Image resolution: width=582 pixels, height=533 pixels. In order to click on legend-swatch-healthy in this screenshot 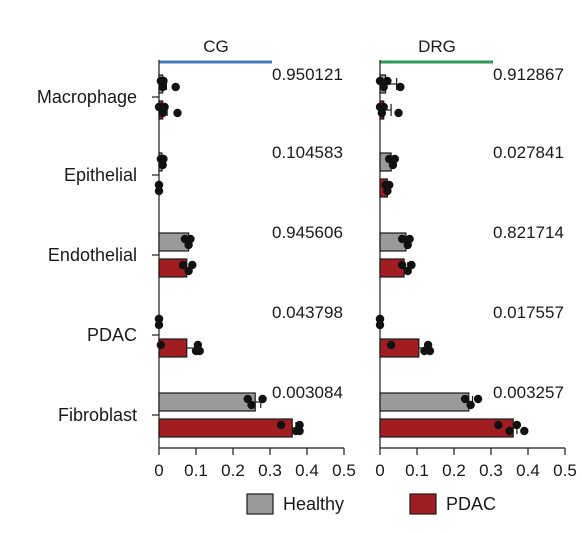, I will do `click(260, 504)`.